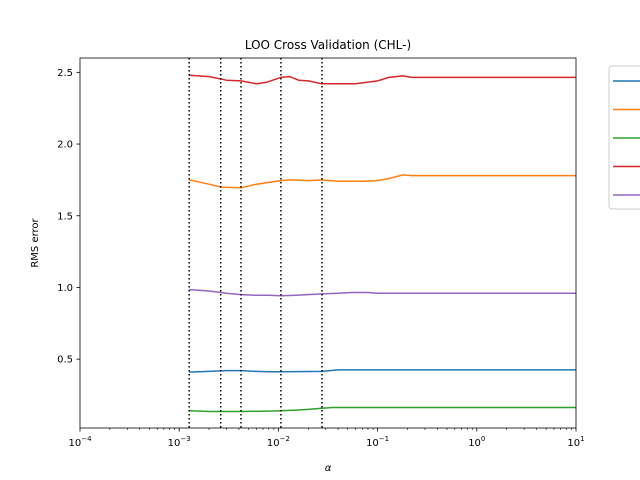 The height and width of the screenshot is (480, 640). I want to click on legend, so click(624, 137).